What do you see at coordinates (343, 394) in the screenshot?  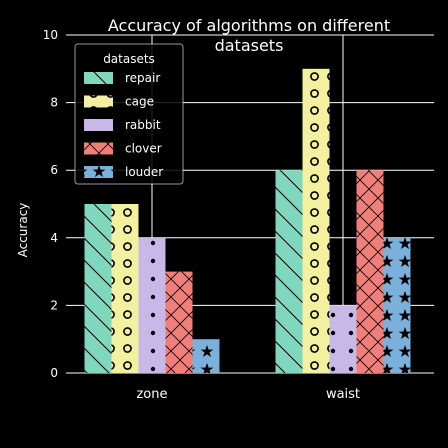 I see `x-category-label: waist` at bounding box center [343, 394].